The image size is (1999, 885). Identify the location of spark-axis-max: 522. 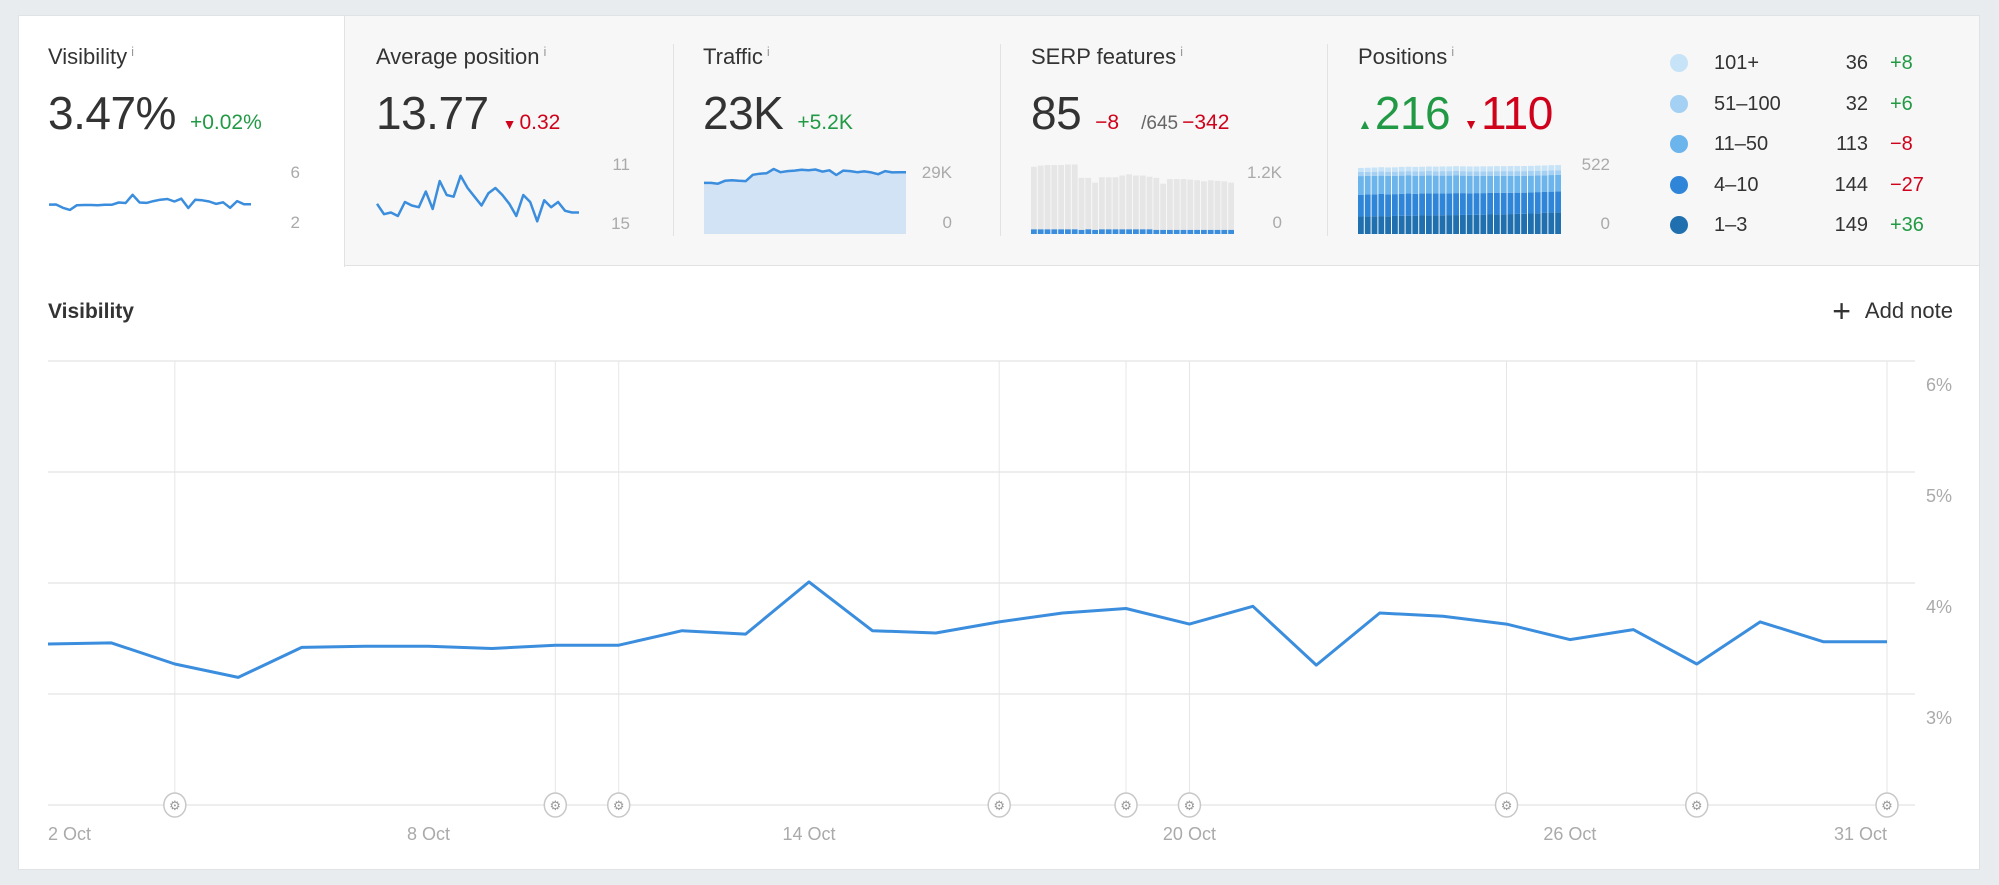
(1595, 164).